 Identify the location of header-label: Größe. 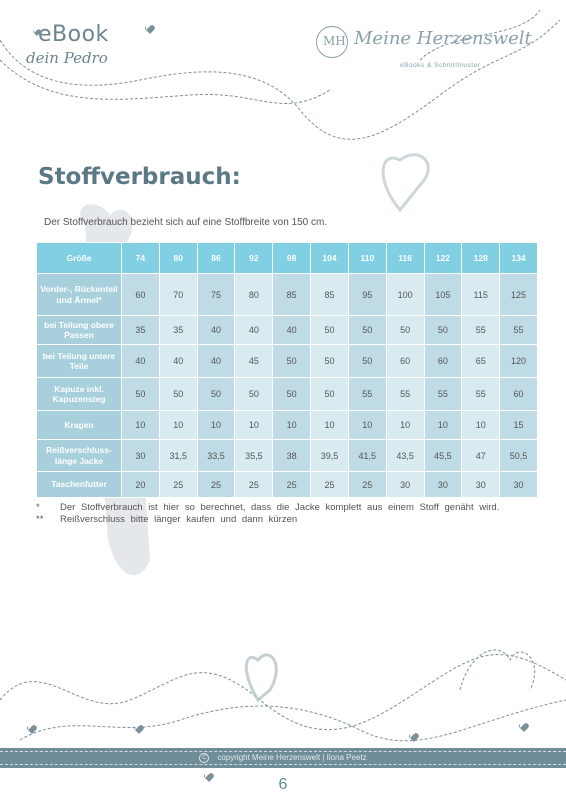
(79, 258).